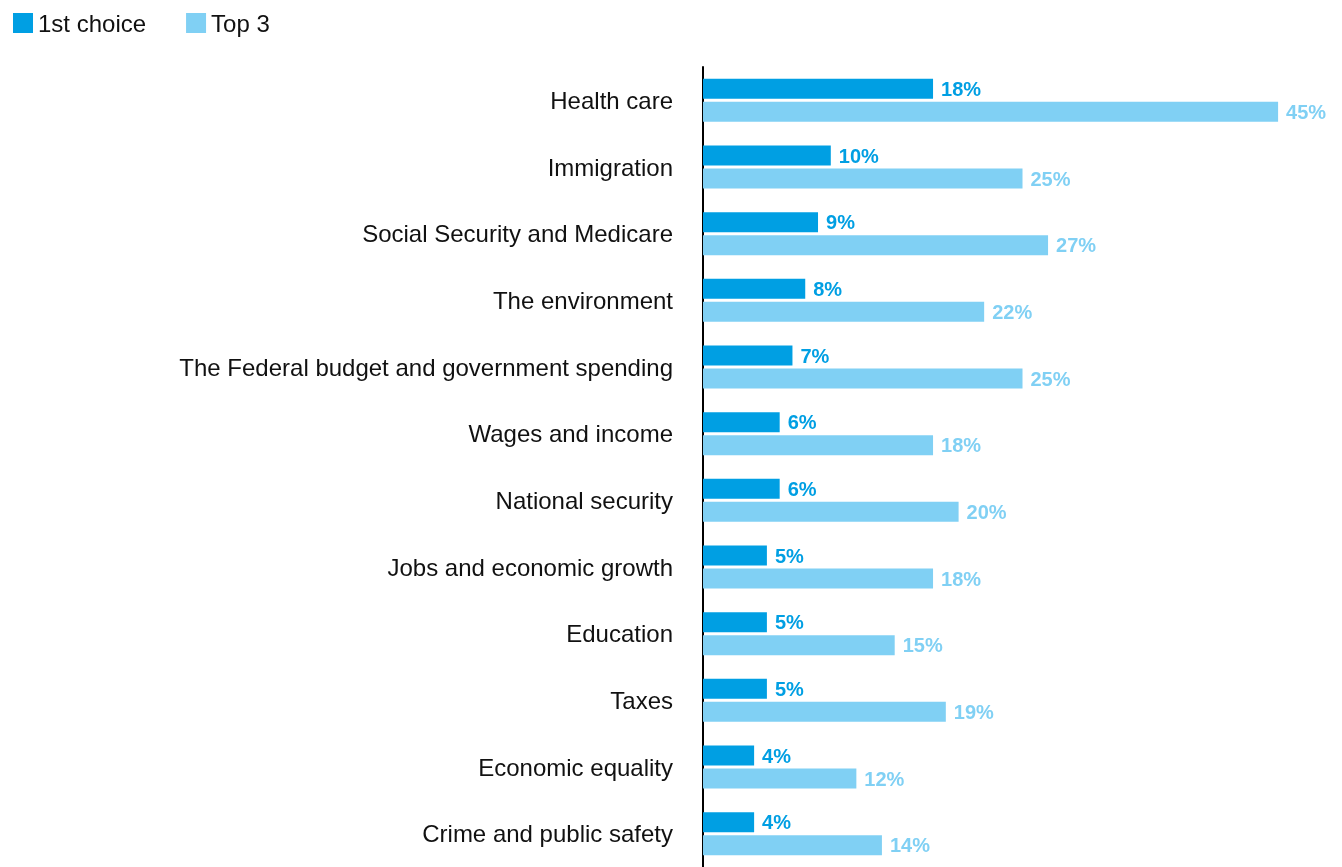  I want to click on data-label: 45%, so click(1306, 111).